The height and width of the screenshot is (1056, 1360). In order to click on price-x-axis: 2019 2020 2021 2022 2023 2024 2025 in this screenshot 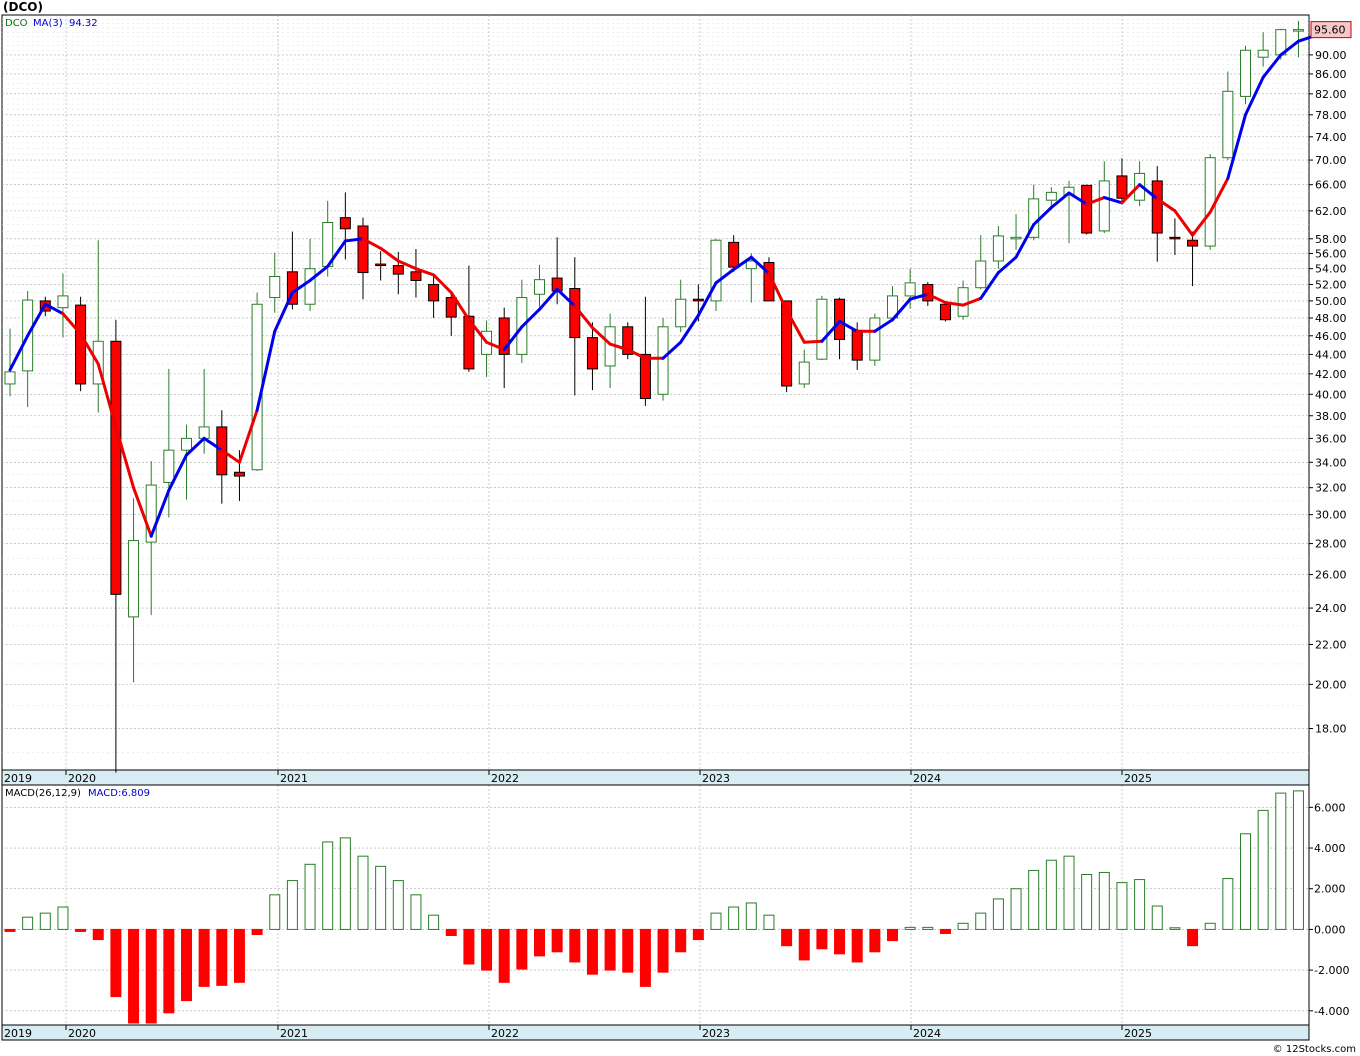, I will do `click(655, 777)`.